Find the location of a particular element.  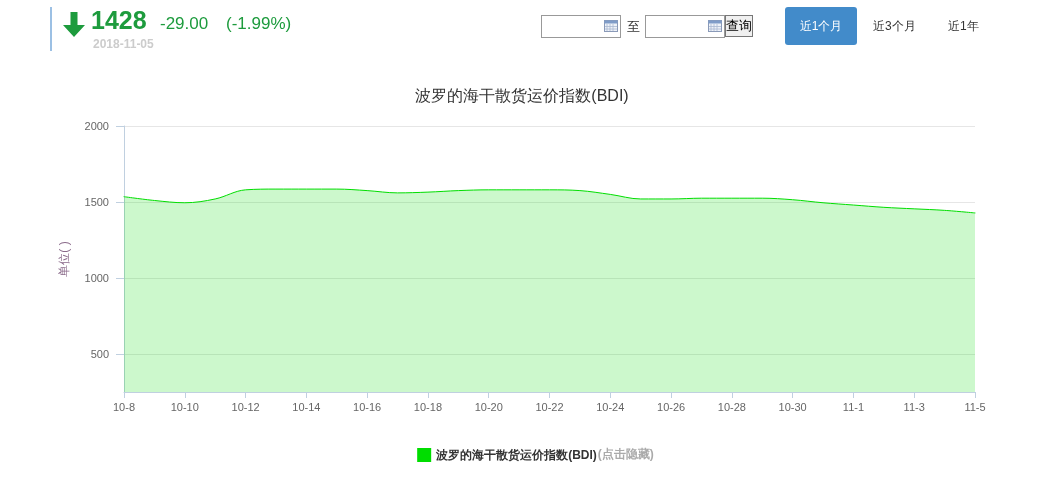

x-tick-label: 10-28 is located at coordinates (731, 406).